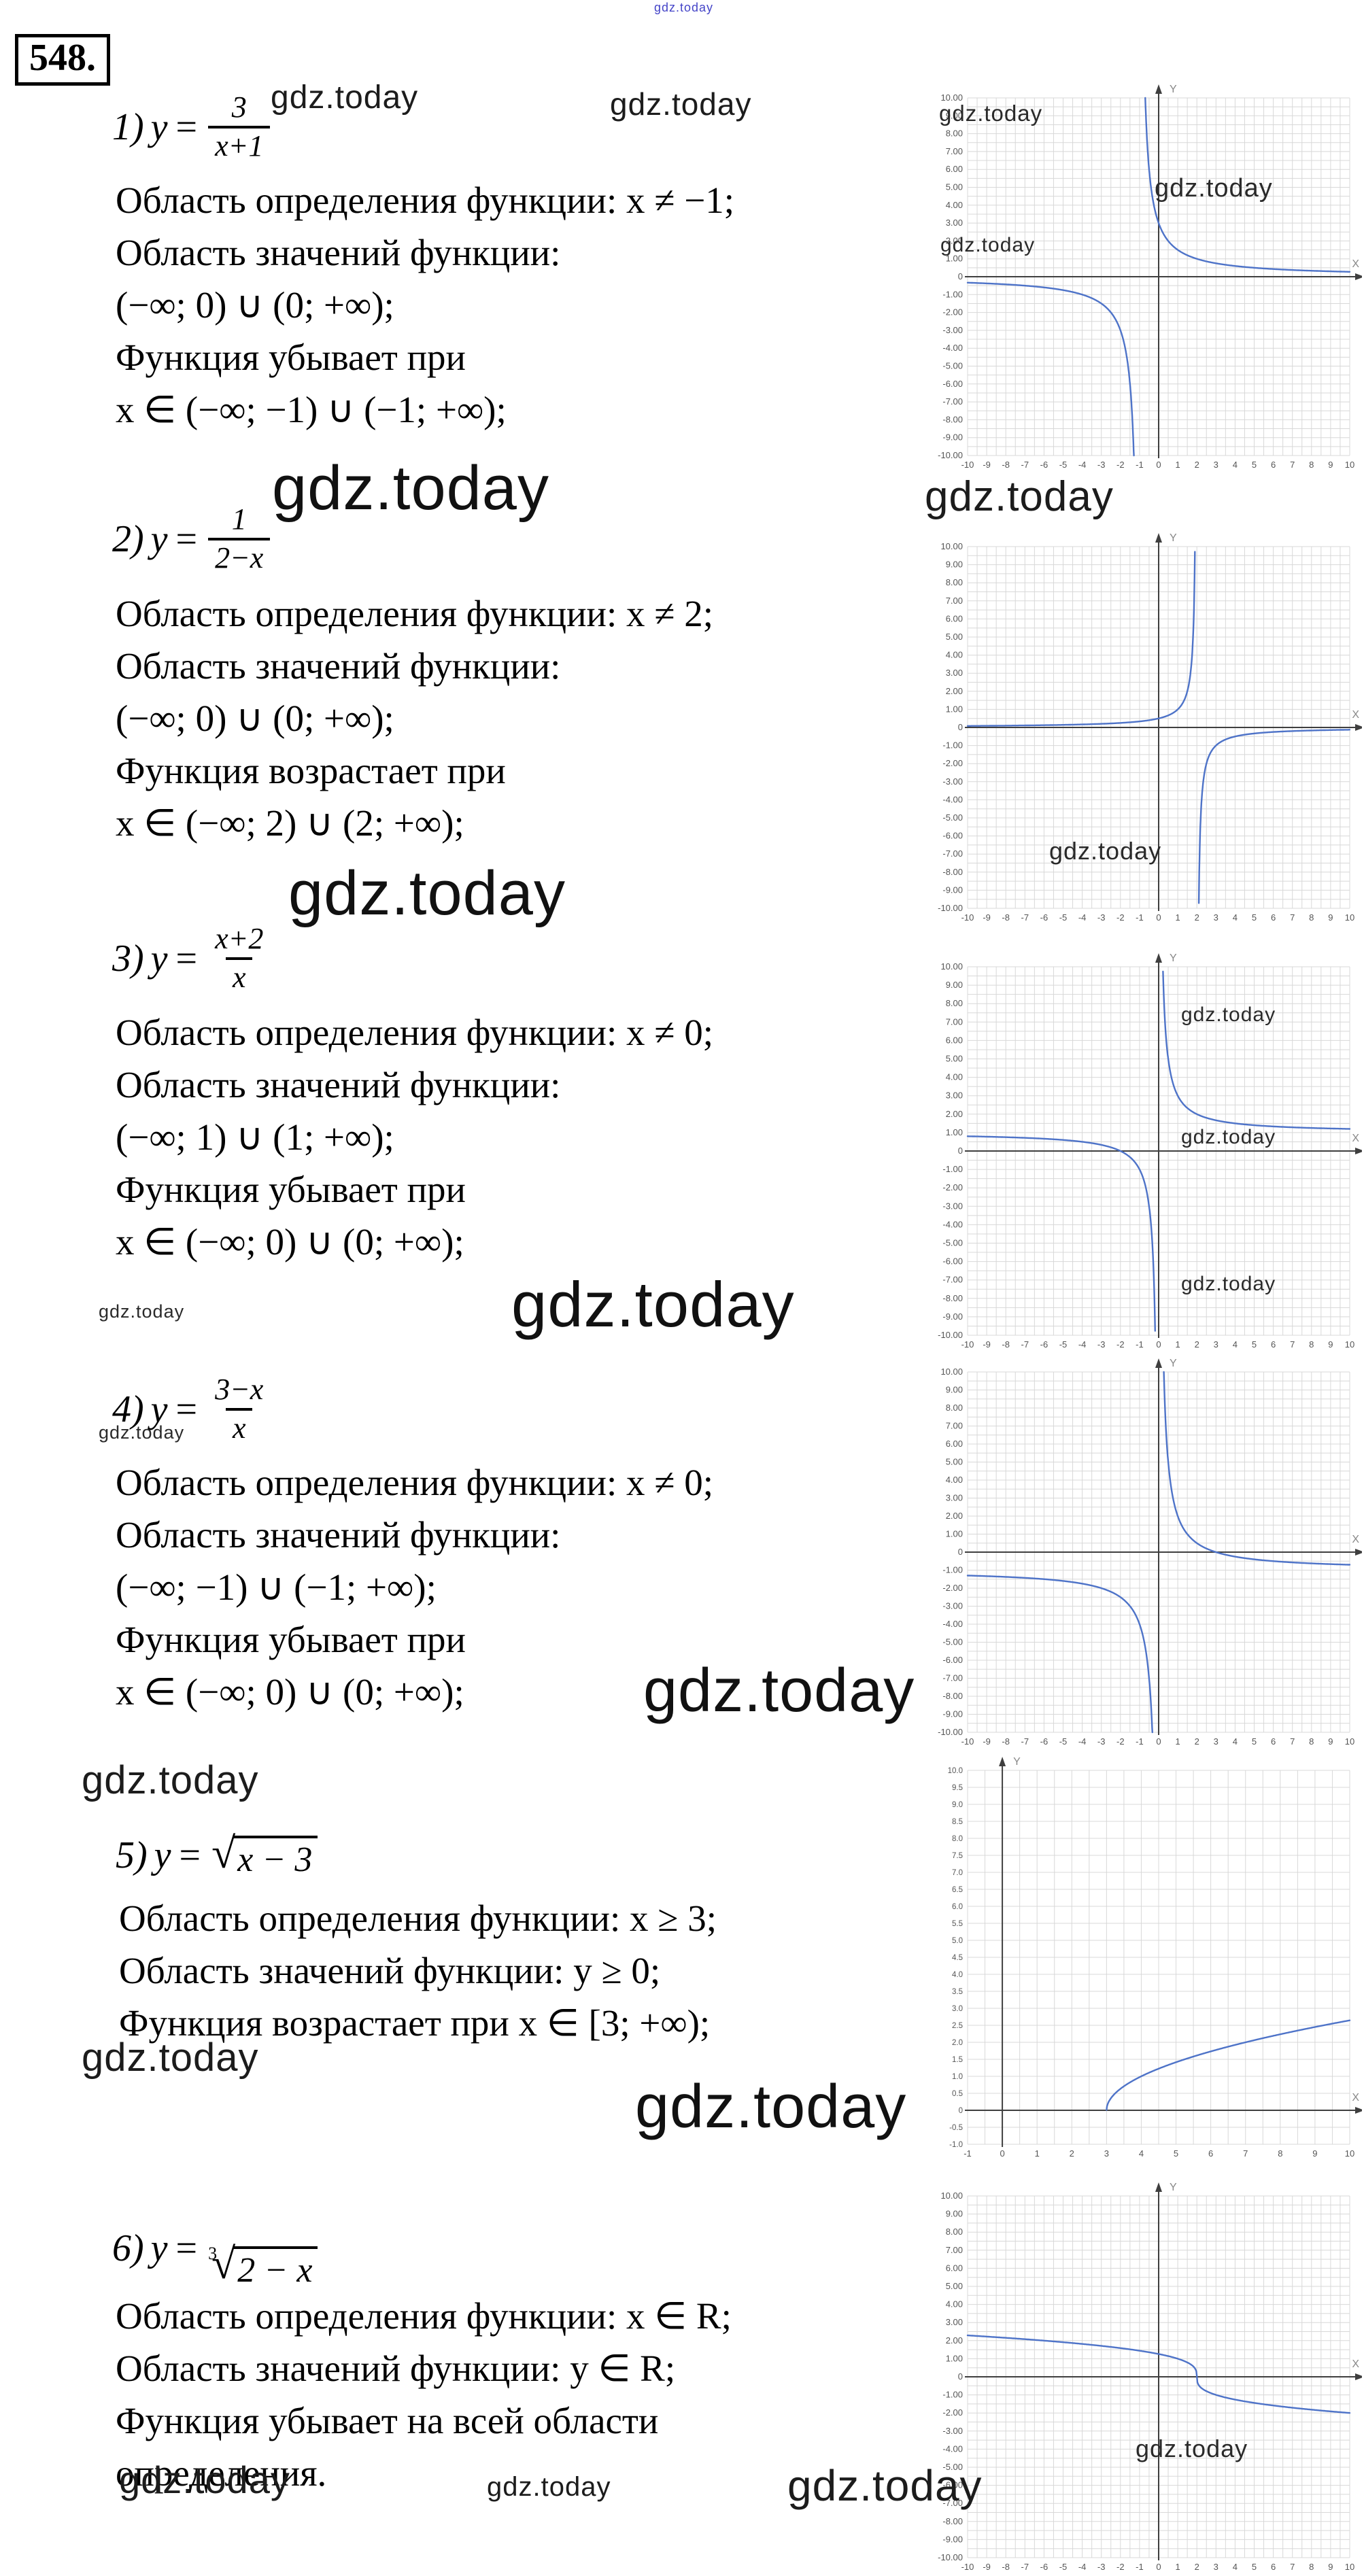  Describe the element at coordinates (276, 1587) in the screenshot. I see `solution-line: (−∞; −1) ∪ (−1; +∞);` at that location.